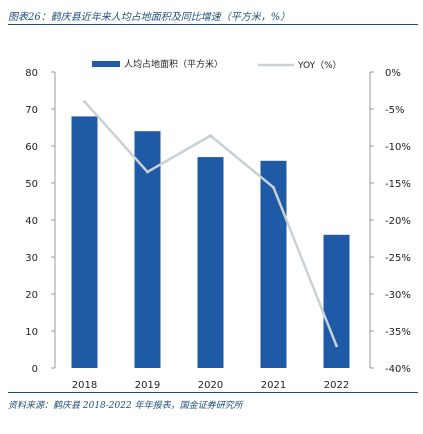  I want to click on left-tick-label: 40, so click(31, 221).